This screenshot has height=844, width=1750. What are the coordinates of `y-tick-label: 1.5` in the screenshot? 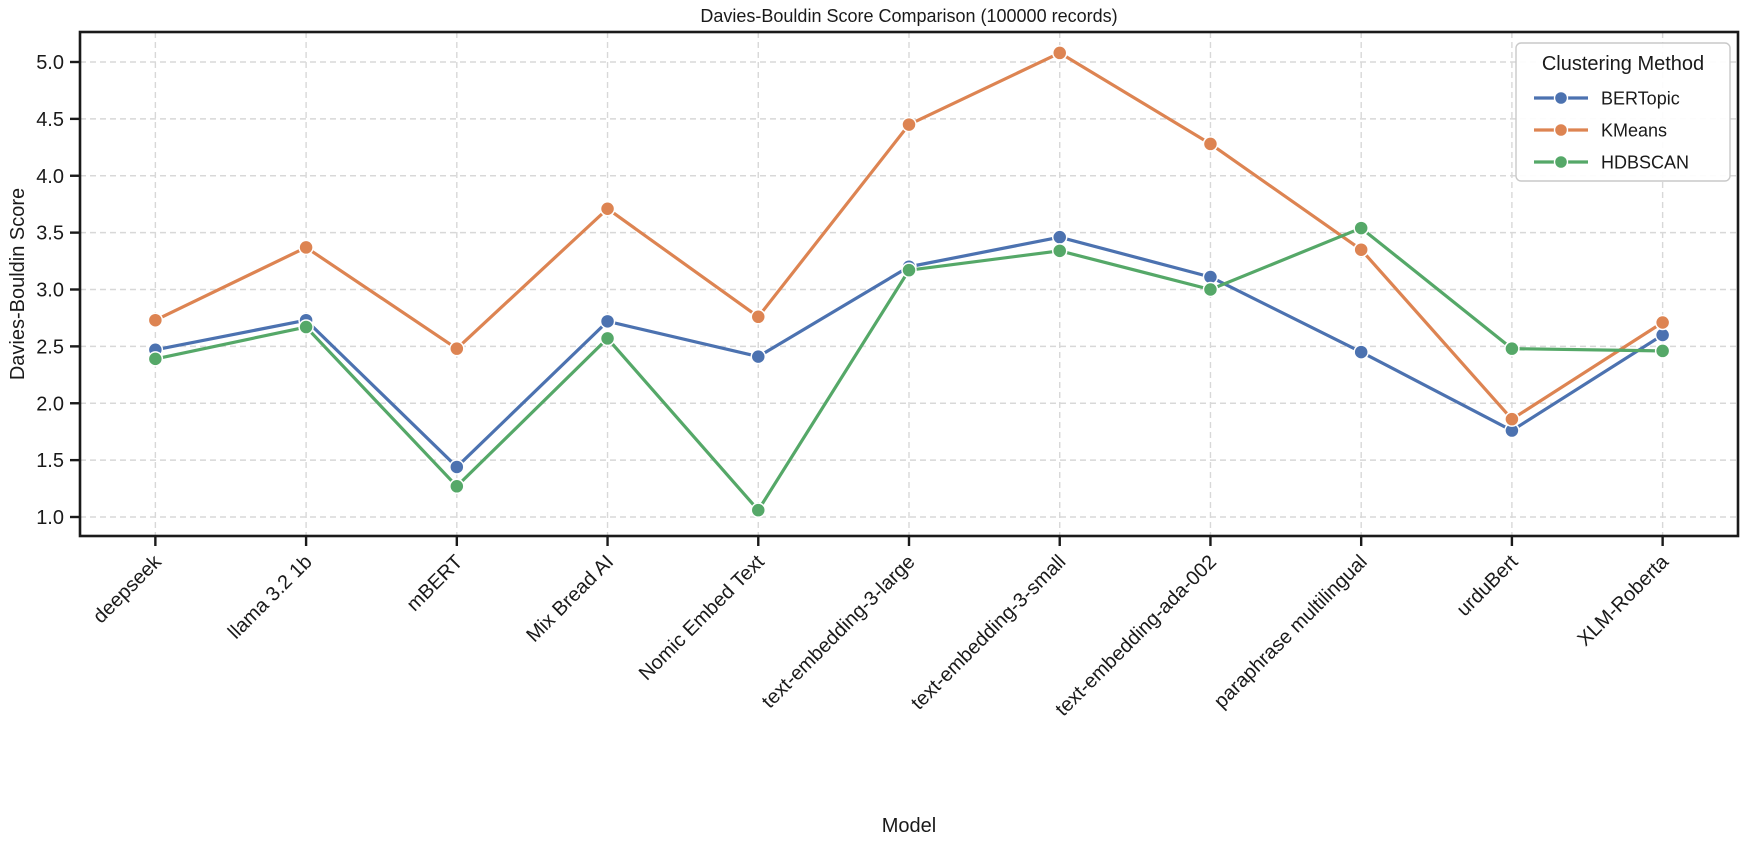 It's located at (50, 461).